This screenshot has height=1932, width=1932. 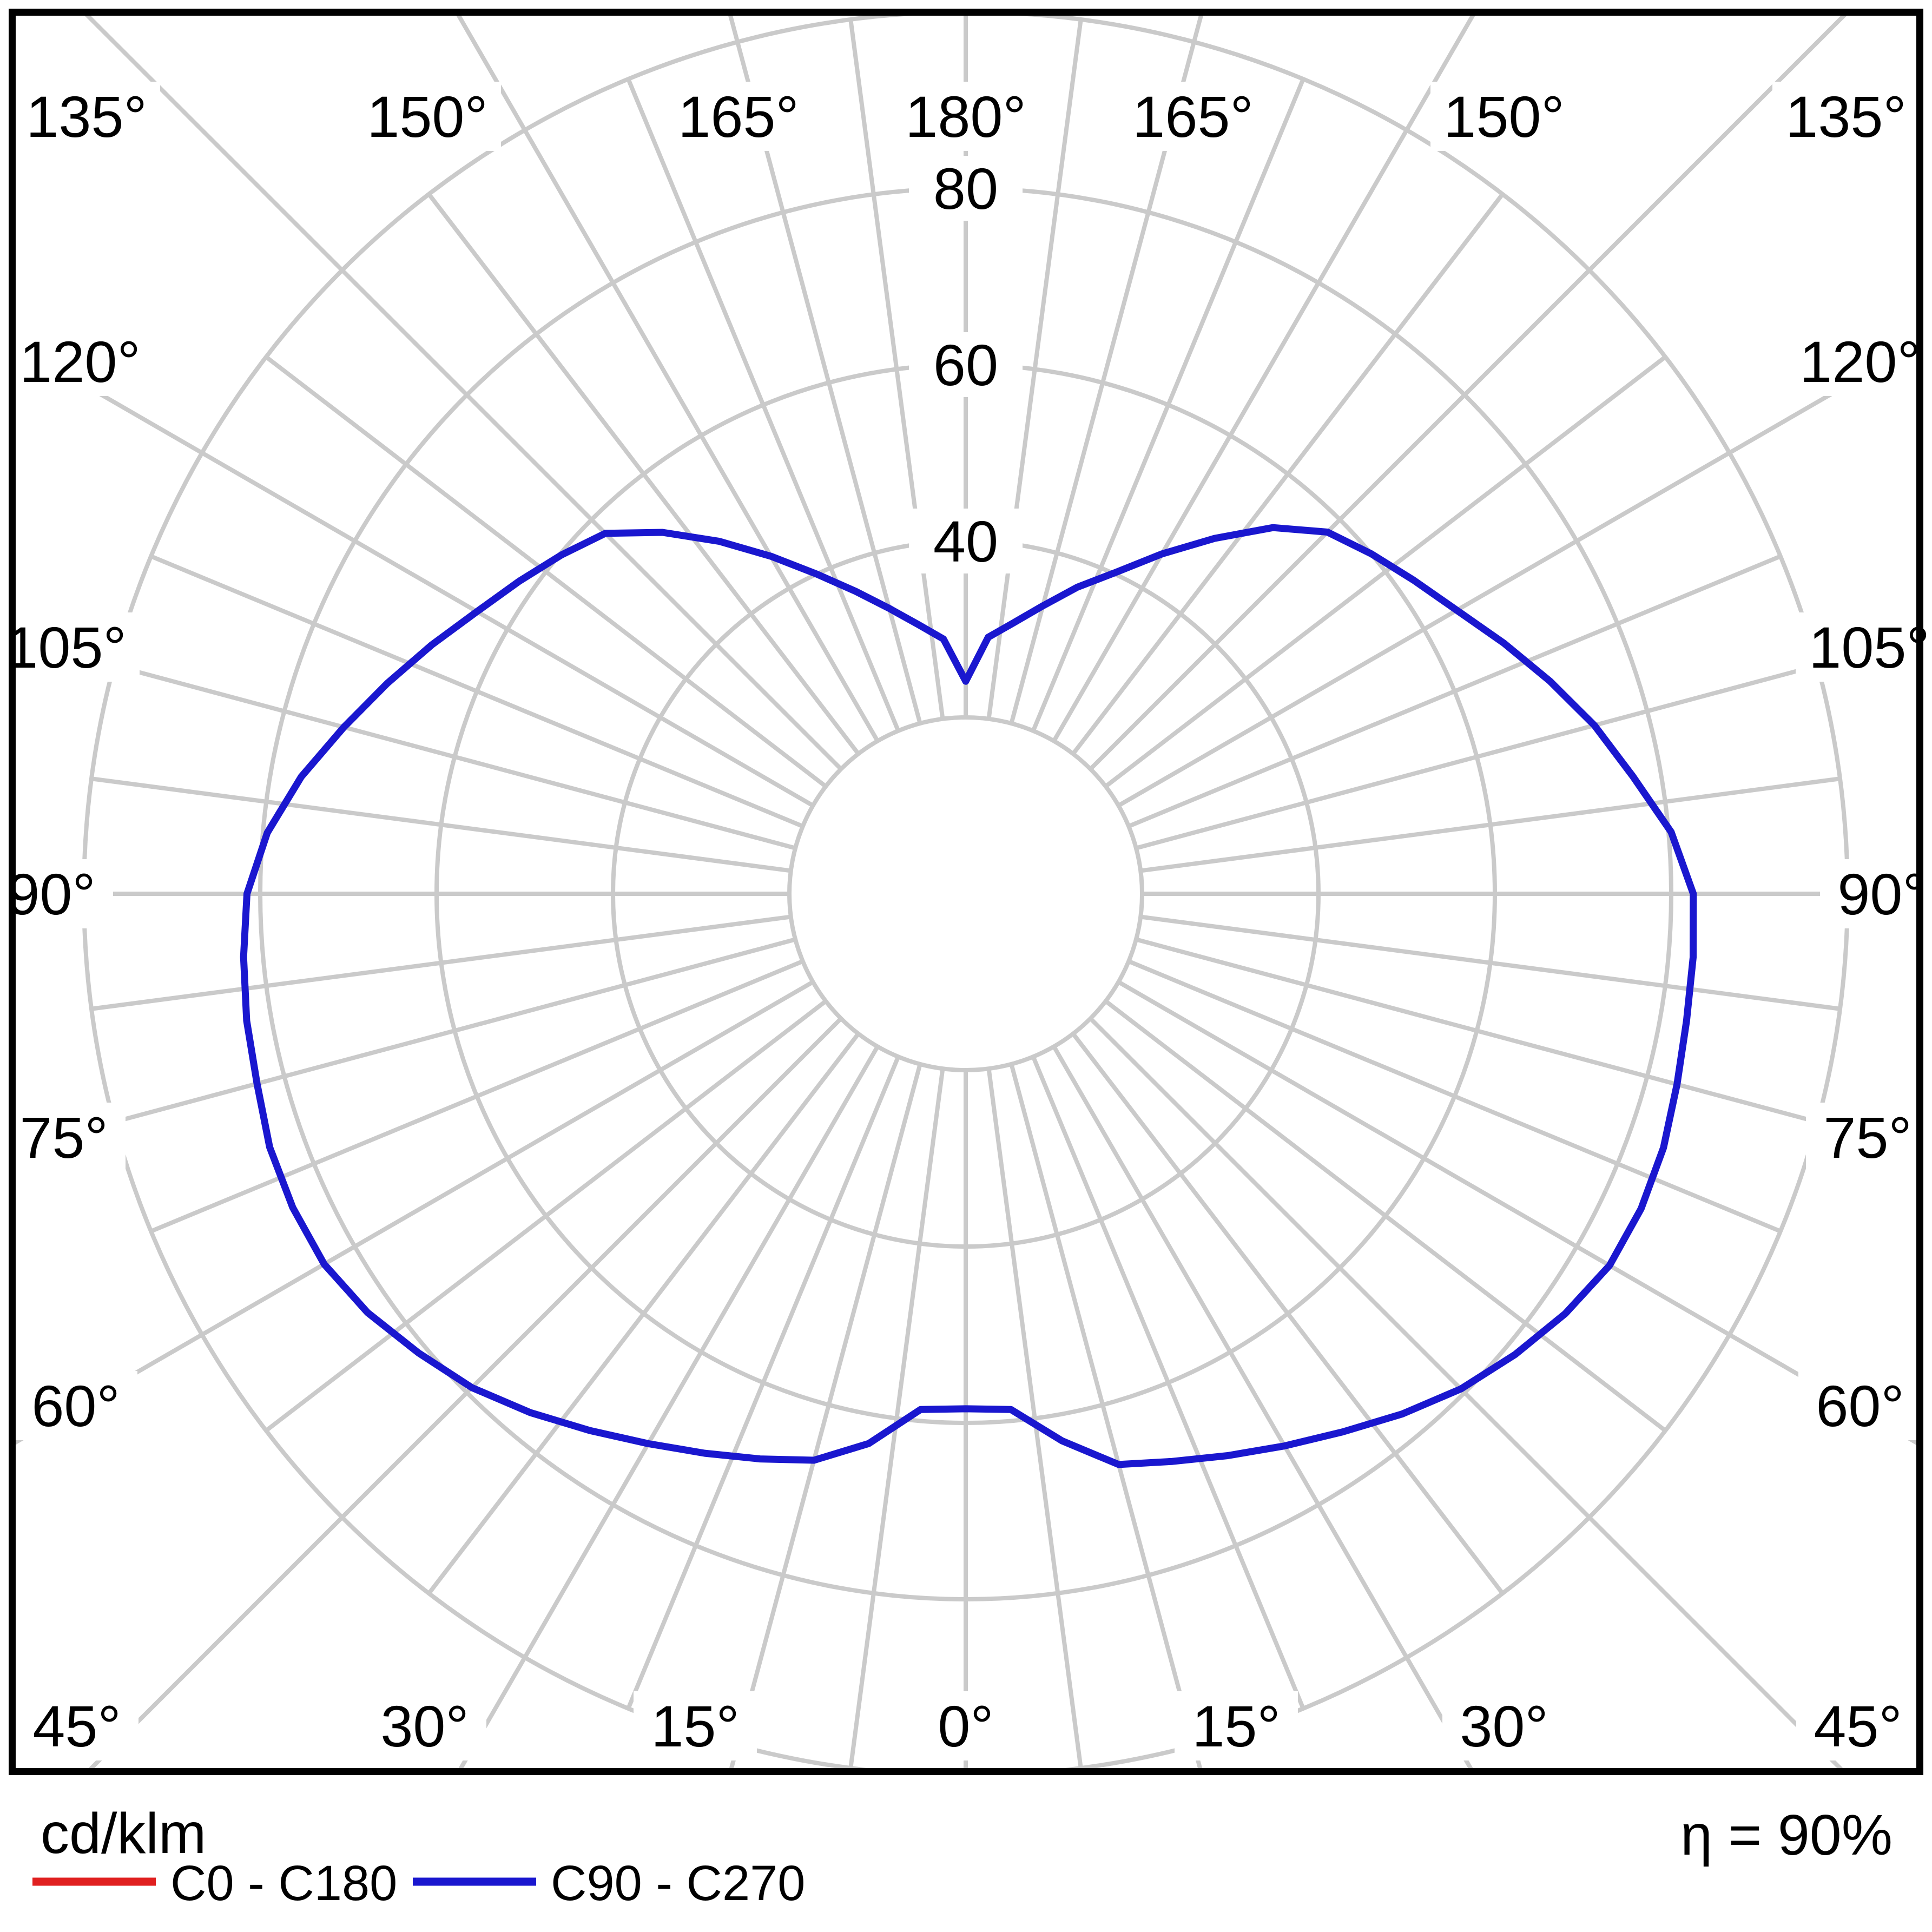 What do you see at coordinates (1490, 962) in the screenshot?
I see `spoke-97.5deg` at bounding box center [1490, 962].